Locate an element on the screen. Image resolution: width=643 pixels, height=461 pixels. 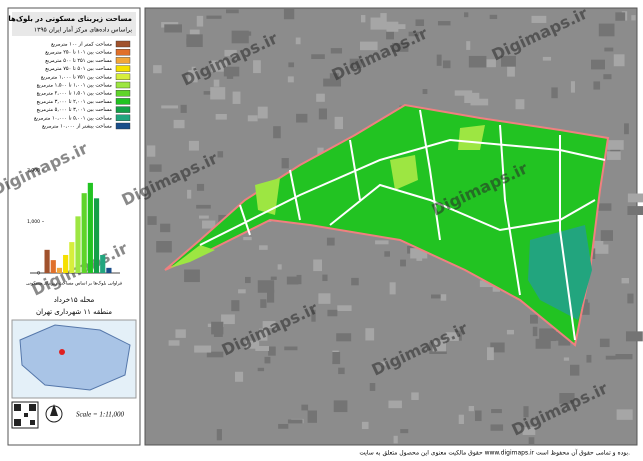
legend-label: مساحت بین ۱,۰۰۱ تا ۱,۵۰۰ مترمربع is located at coordinates (75, 86).